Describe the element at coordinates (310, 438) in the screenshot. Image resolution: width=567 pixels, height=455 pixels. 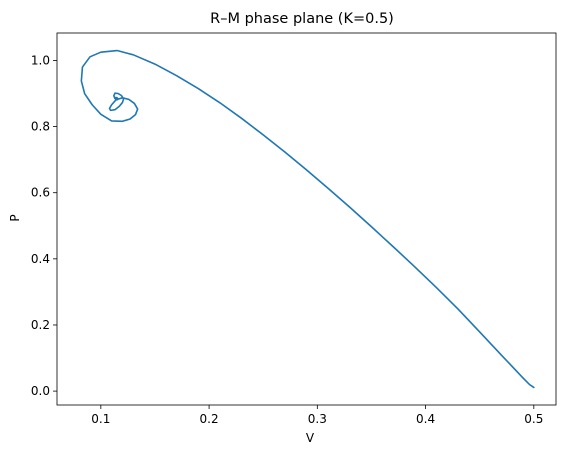
I see `x-axis-label: V` at that location.